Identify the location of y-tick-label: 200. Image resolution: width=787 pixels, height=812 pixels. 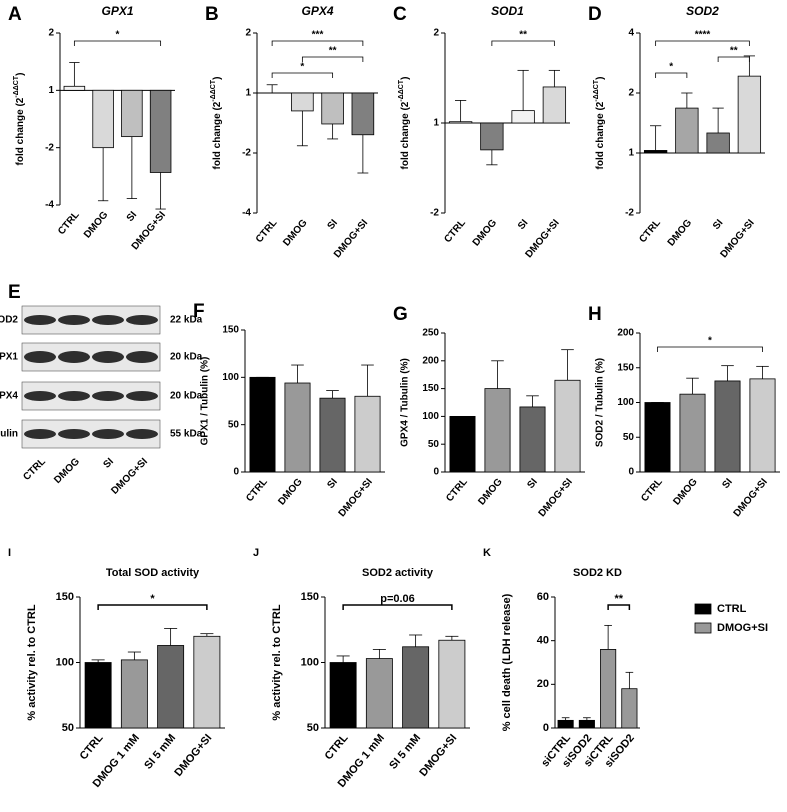
(625, 333).